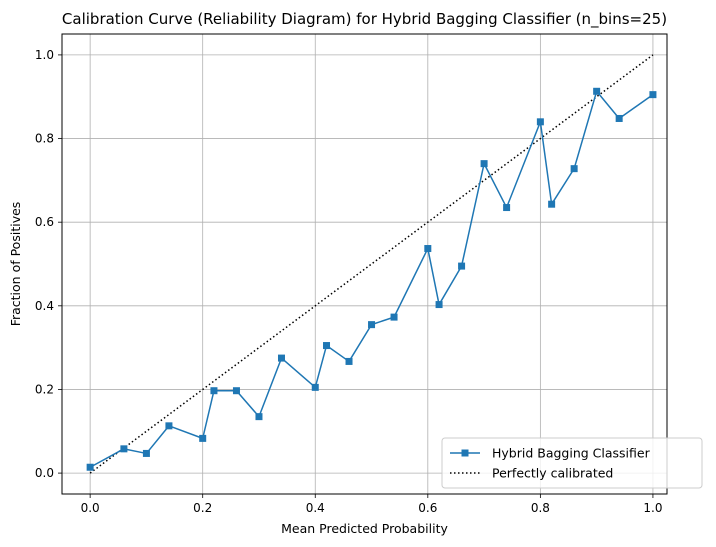 This screenshot has height=547, width=716. What do you see at coordinates (44, 306) in the screenshot?
I see `y-tick-label: 0.4` at bounding box center [44, 306].